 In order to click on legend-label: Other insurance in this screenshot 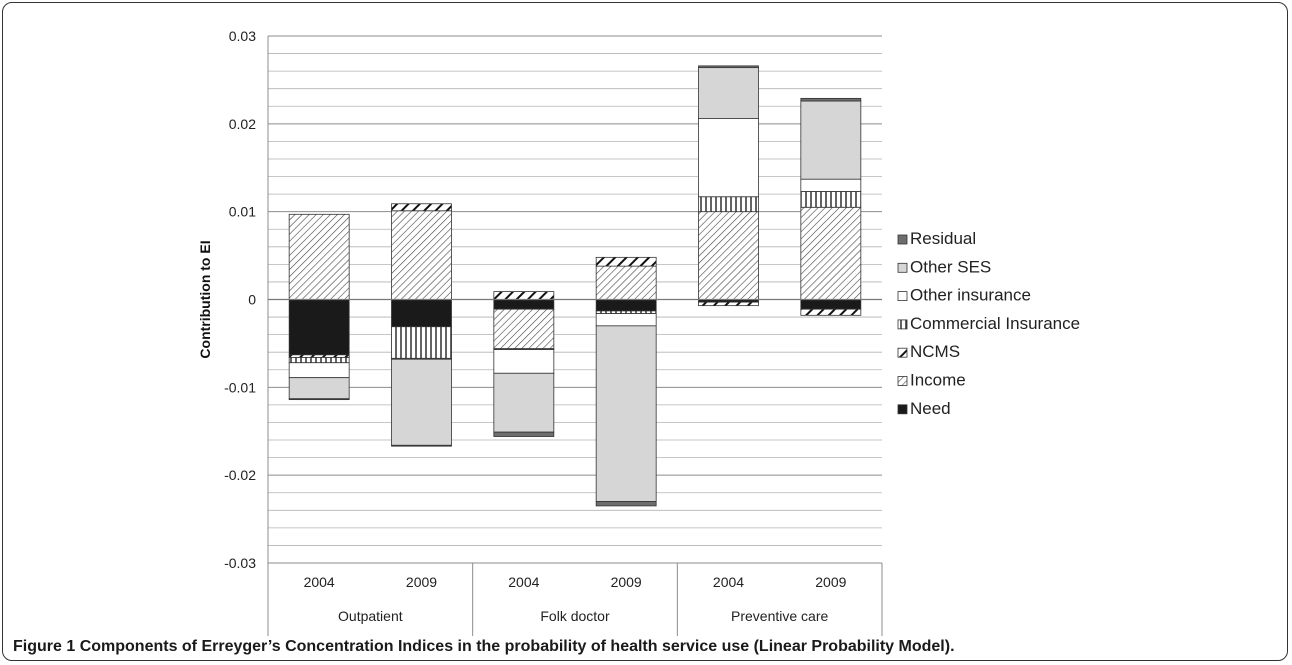, I will do `click(970, 295)`.